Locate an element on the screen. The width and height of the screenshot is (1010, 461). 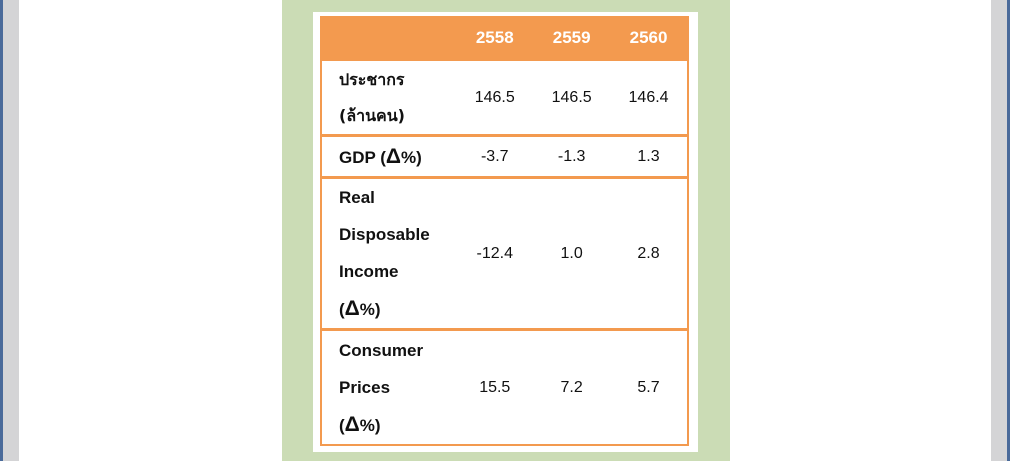
table-cell: -1.3 is located at coordinates (571, 156).